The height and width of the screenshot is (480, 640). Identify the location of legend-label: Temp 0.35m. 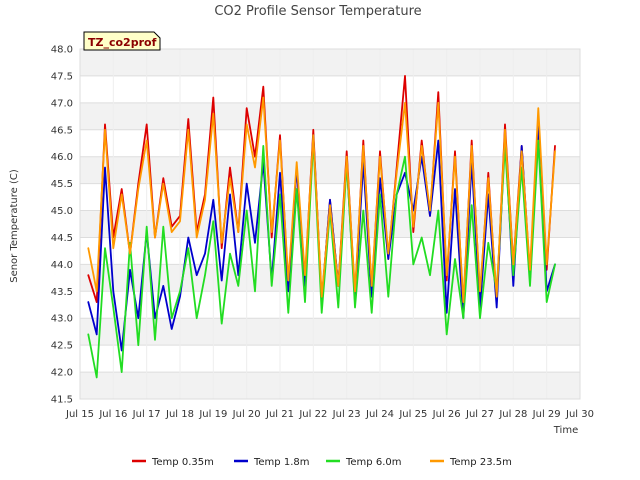
(182, 462).